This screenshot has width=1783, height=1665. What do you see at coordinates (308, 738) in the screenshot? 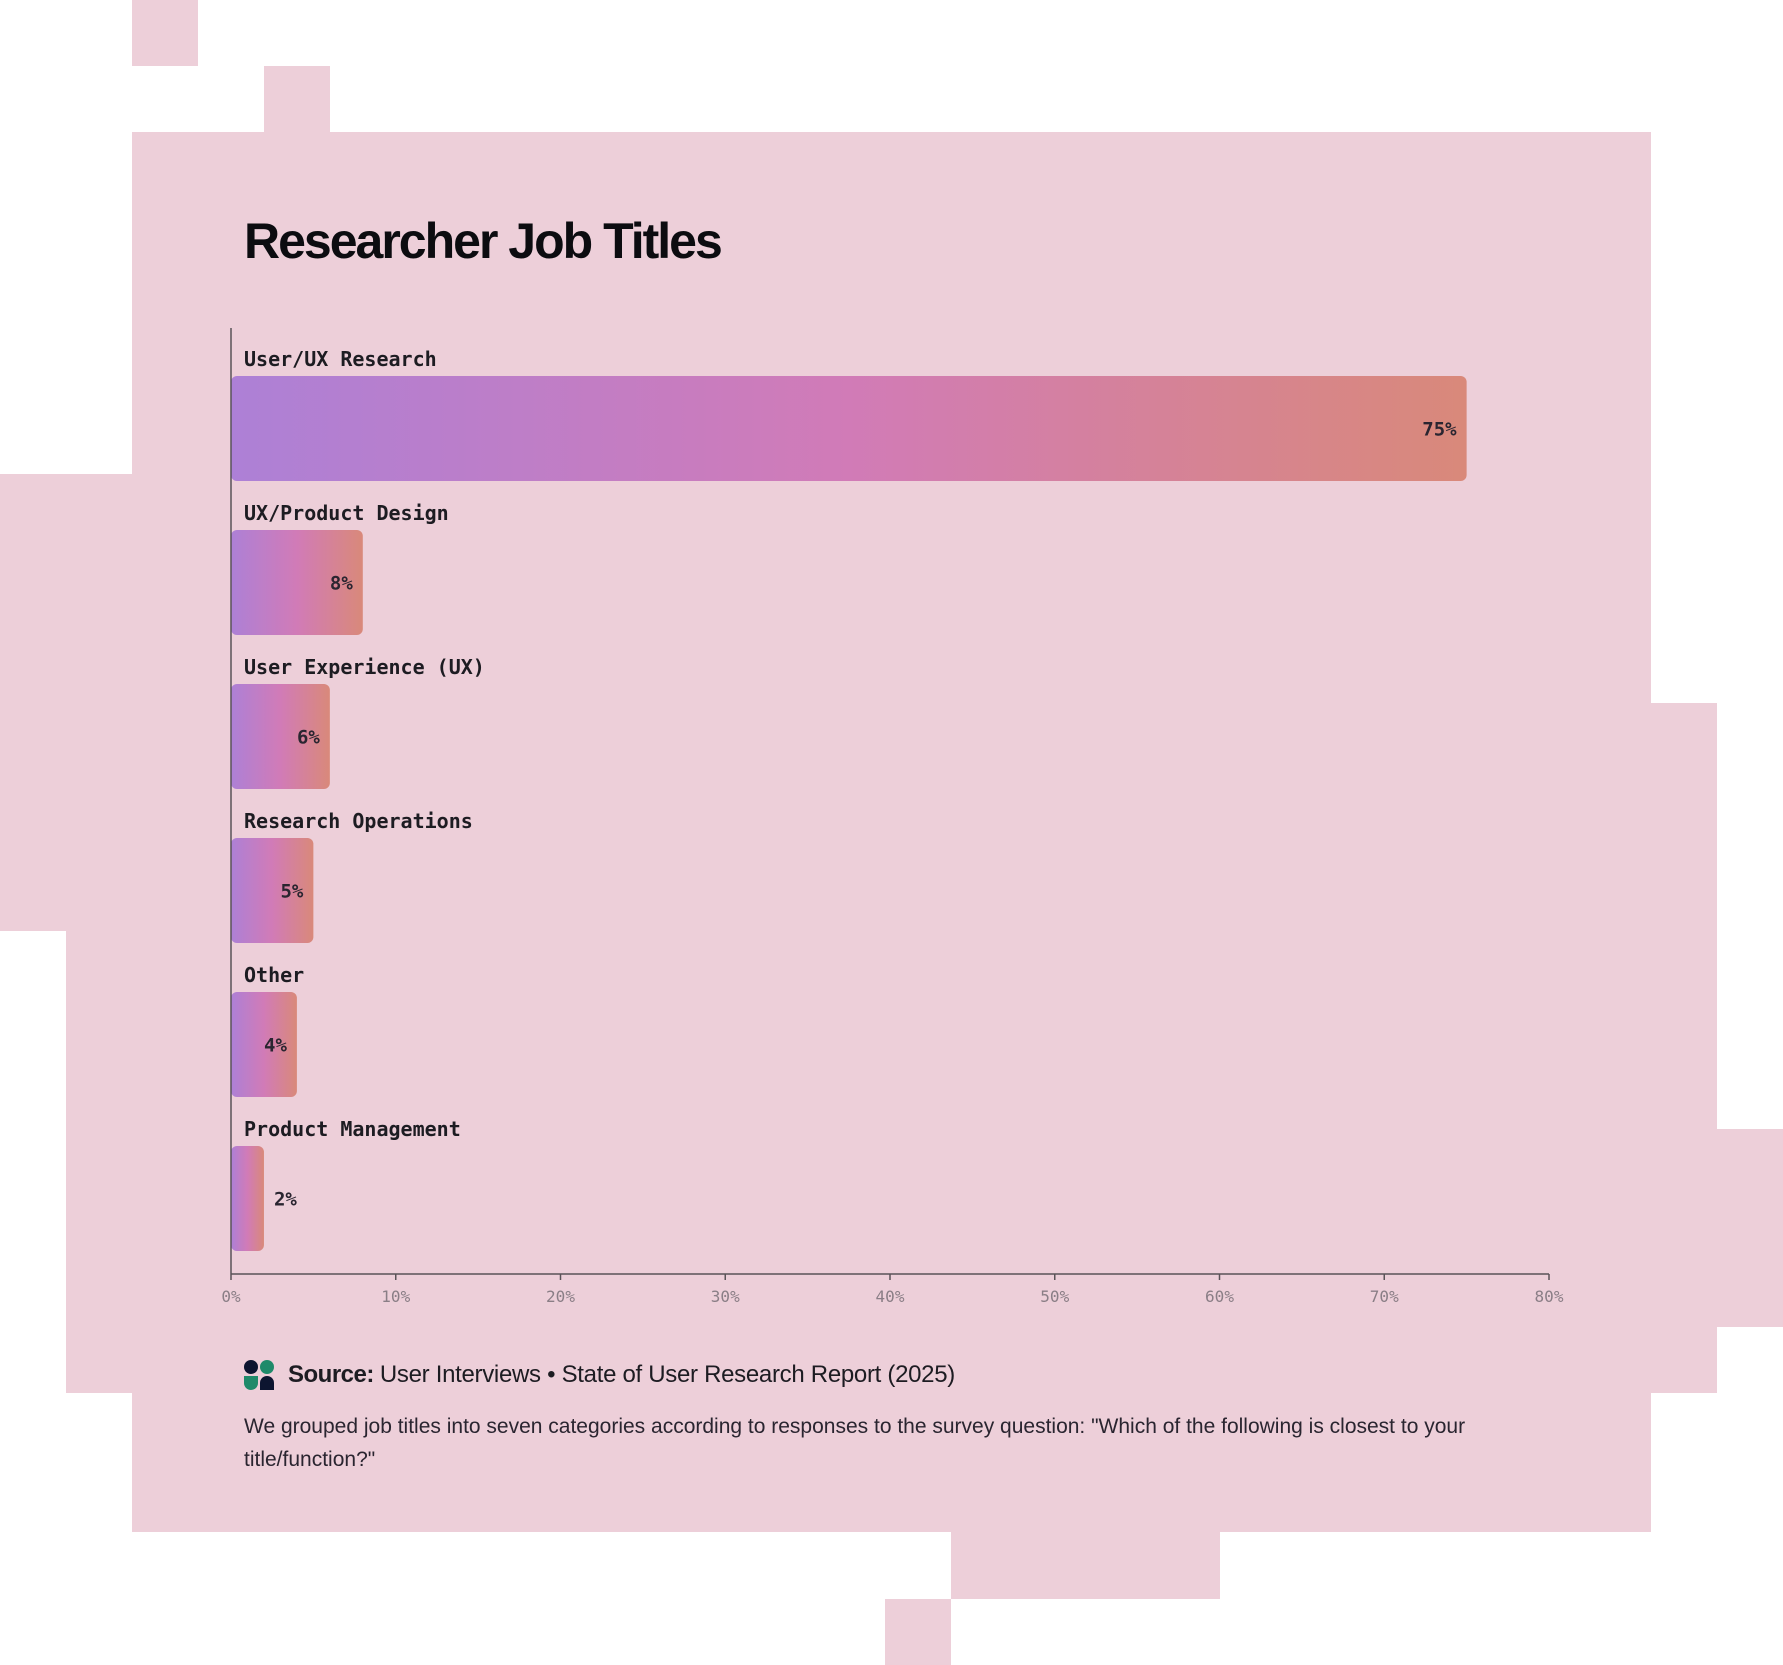
I see `value-label: 6%` at bounding box center [308, 738].